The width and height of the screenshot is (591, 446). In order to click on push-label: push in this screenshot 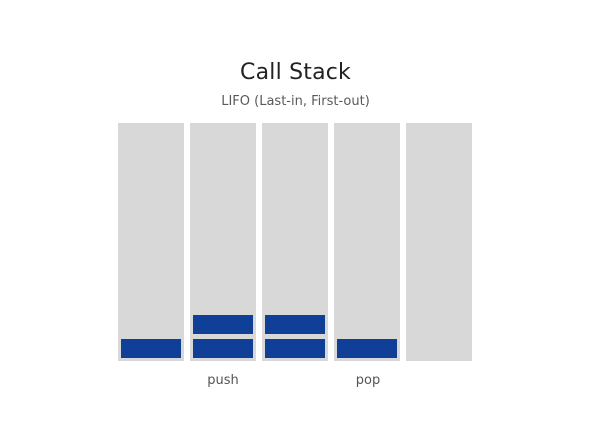, I will do `click(223, 380)`.